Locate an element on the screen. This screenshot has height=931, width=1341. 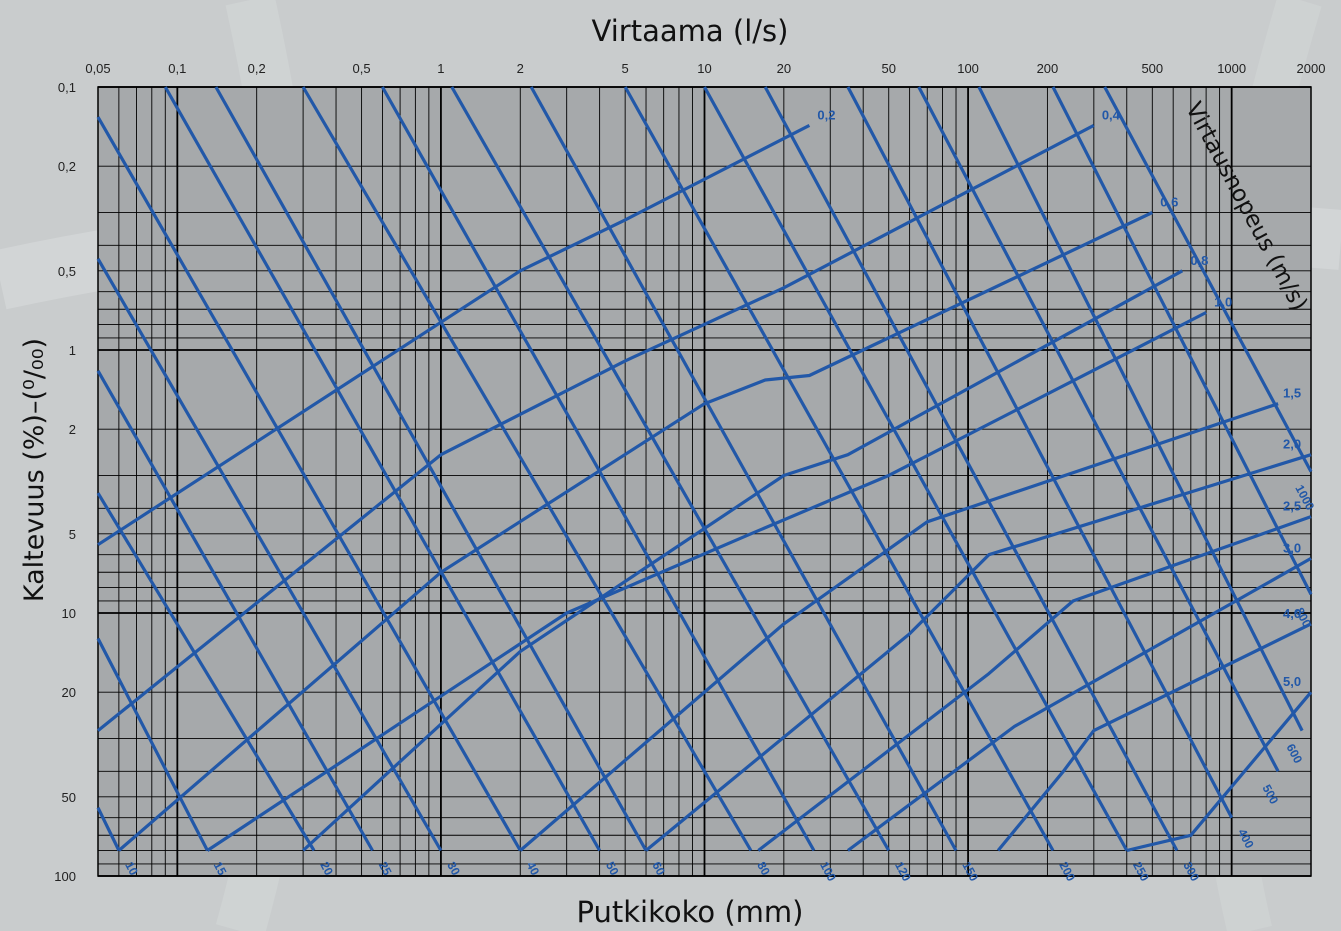
y-tick-label: 20 is located at coordinates (69, 692).